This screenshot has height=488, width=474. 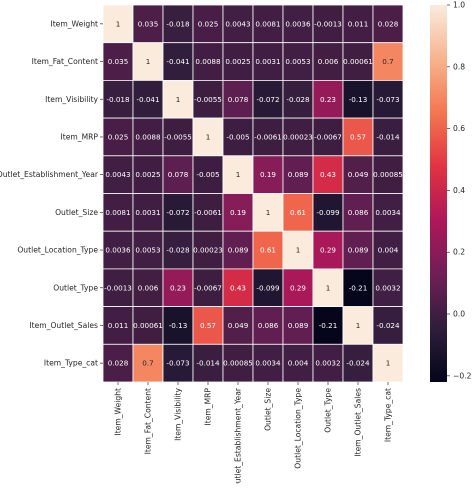 I want to click on cell-value-label: -0.028, so click(x=178, y=250).